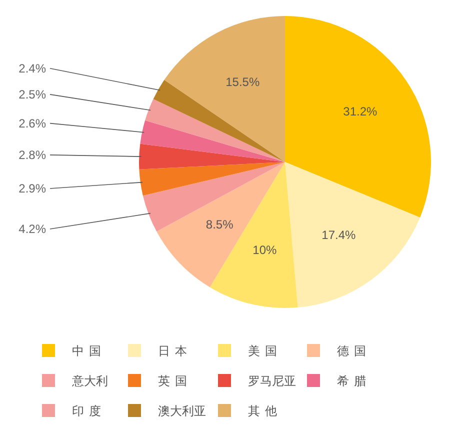 The height and width of the screenshot is (431, 465). I want to click on data-label: 17.4%, so click(339, 235).